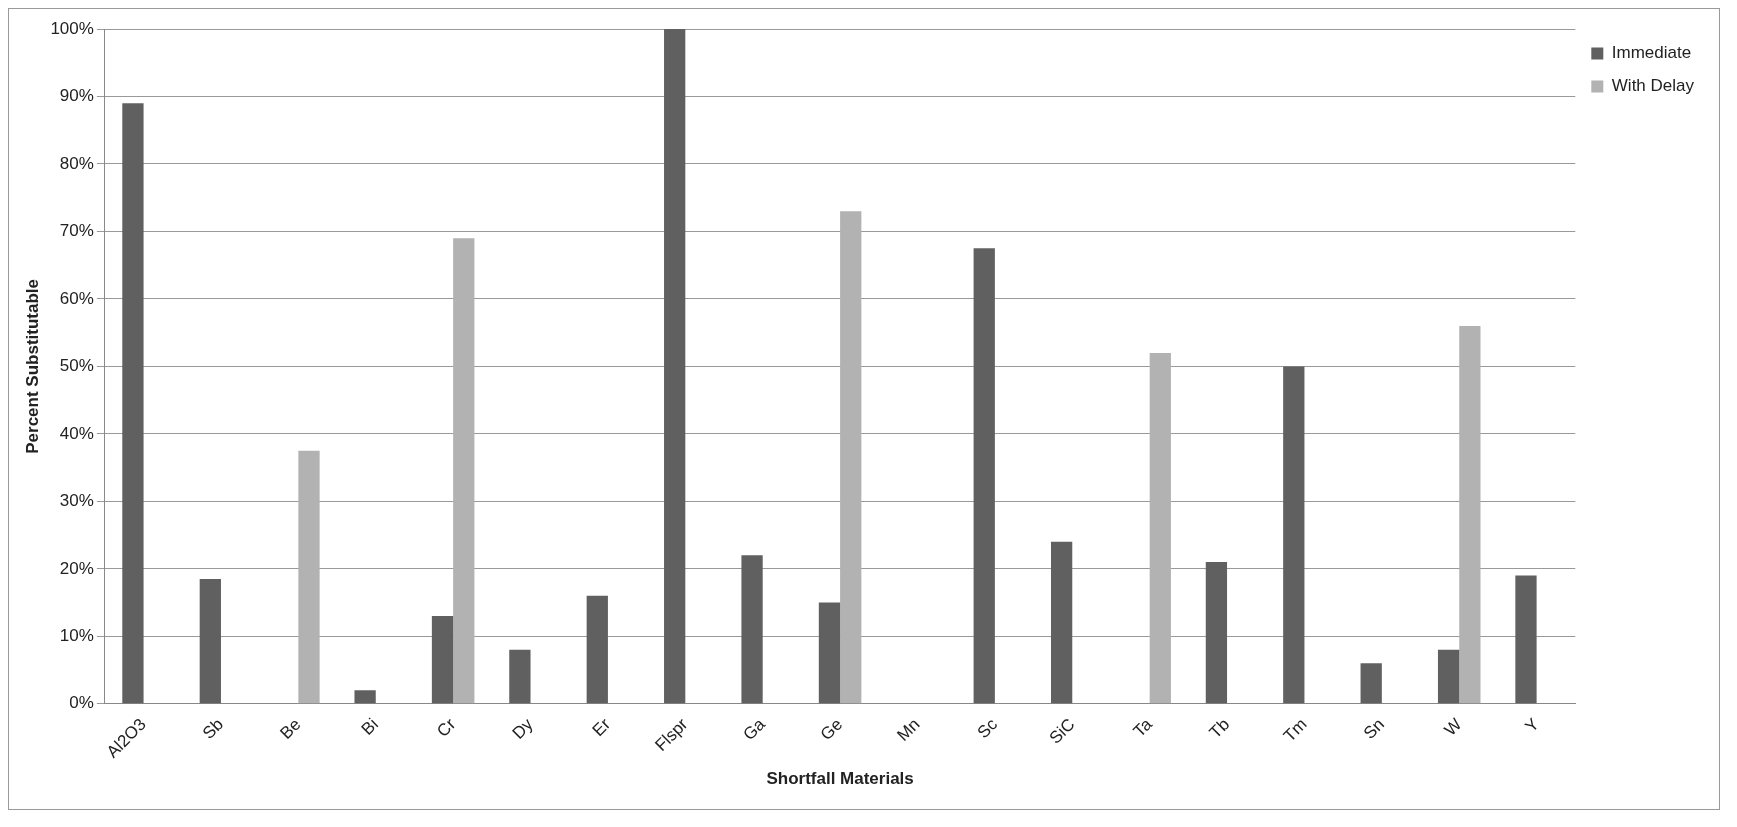  I want to click on x-tick-label: Dy, so click(523, 728).